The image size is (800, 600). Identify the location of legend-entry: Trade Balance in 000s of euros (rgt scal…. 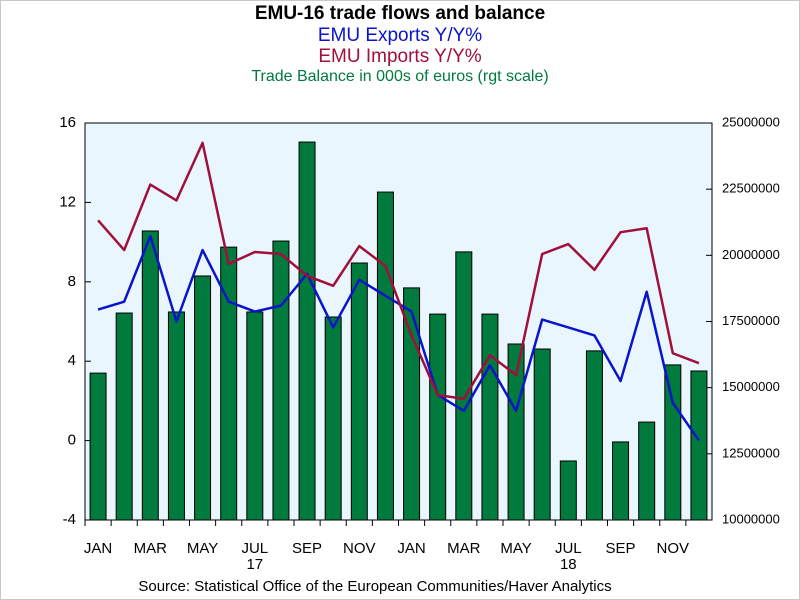
(399, 76).